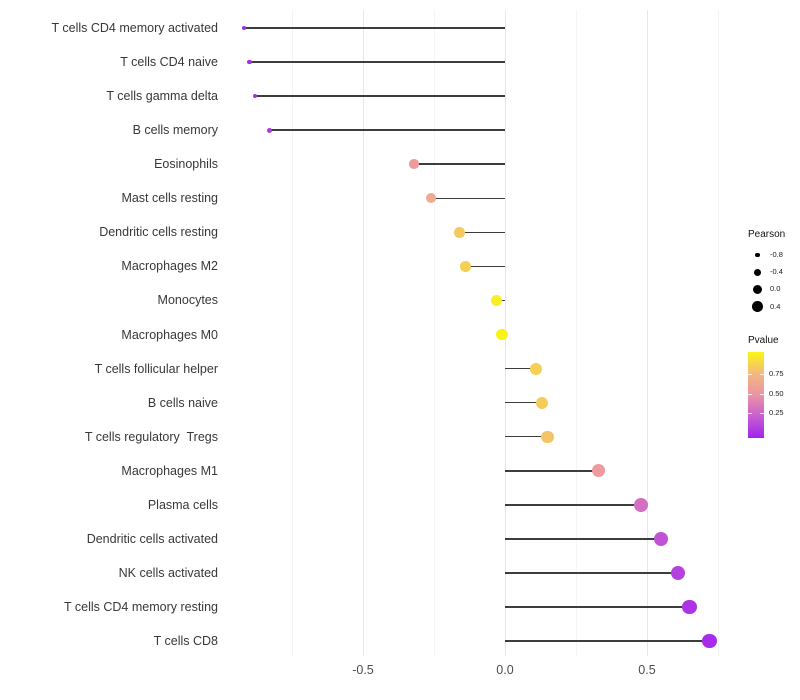  Describe the element at coordinates (151, 436) in the screenshot. I see `y-axis-label: T cells regulatory Tregs` at that location.